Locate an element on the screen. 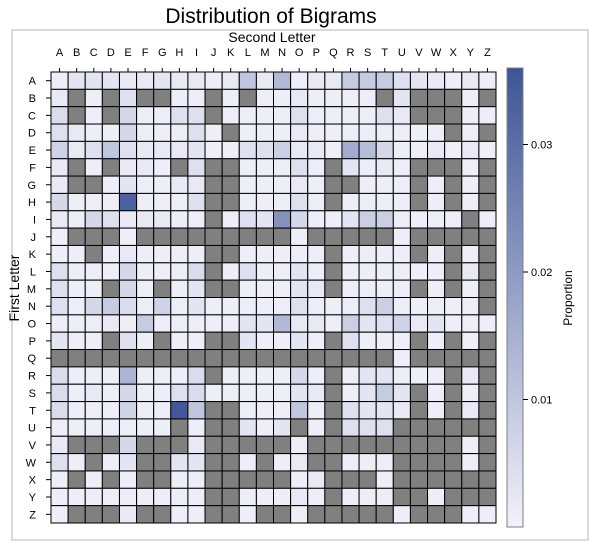 This screenshot has width=589, height=541. x-tick-label: Q is located at coordinates (333, 53).